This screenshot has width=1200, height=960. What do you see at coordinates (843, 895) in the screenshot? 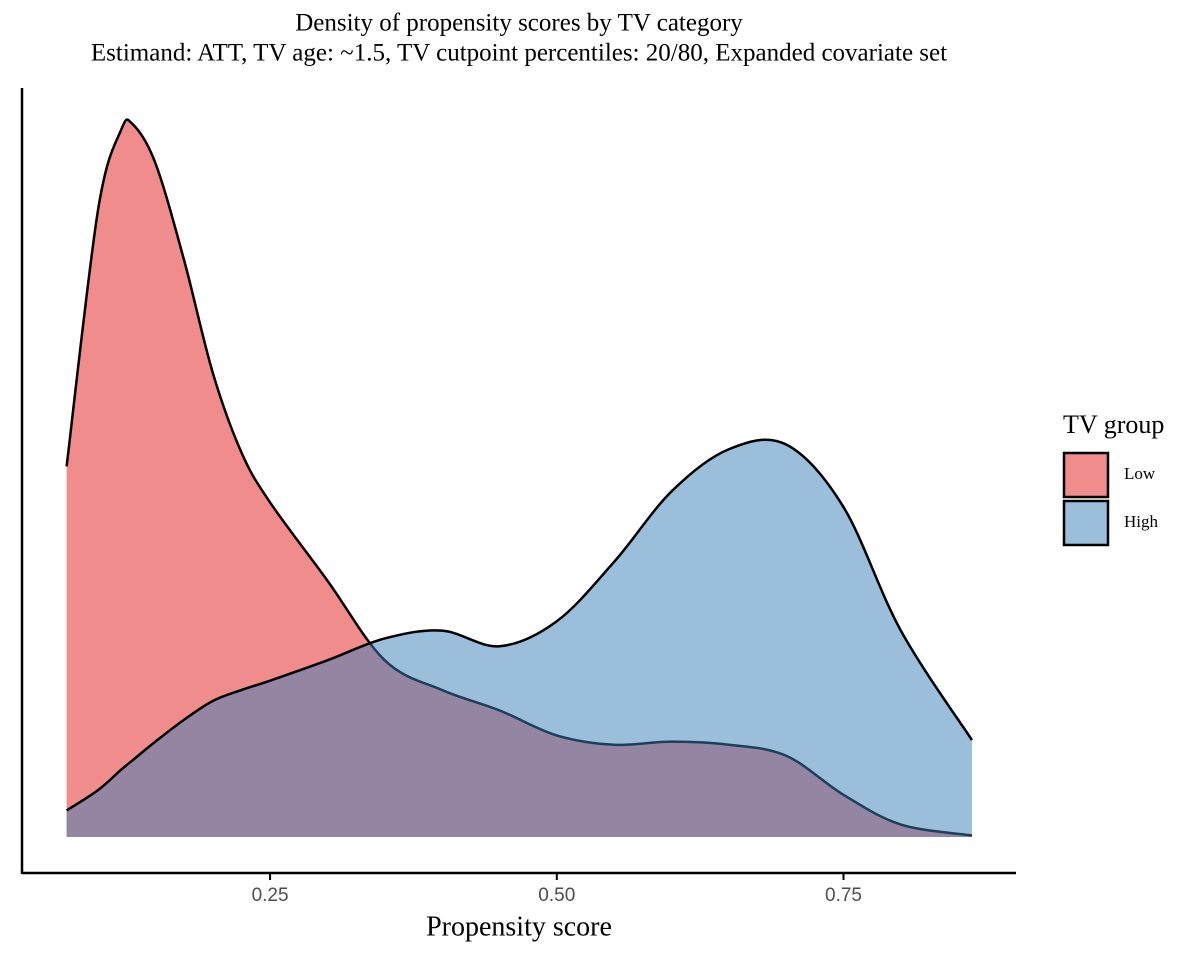
I see `x-tick-label: 0.75` at bounding box center [843, 895].